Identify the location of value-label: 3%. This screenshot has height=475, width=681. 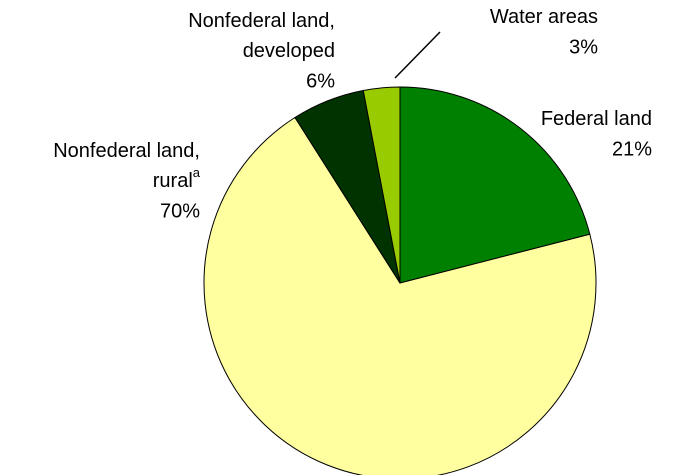
(583, 47).